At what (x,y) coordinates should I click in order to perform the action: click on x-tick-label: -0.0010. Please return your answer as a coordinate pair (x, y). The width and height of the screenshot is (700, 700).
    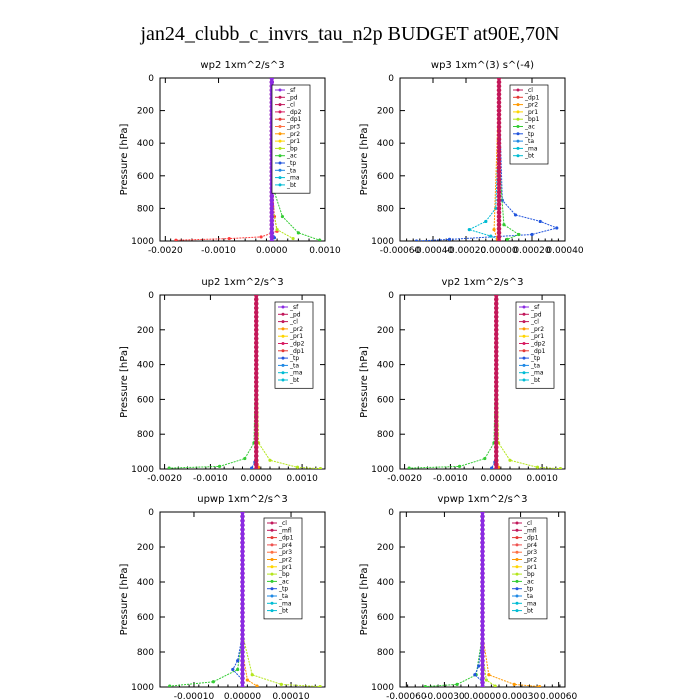
    Looking at the image, I should click on (450, 479).